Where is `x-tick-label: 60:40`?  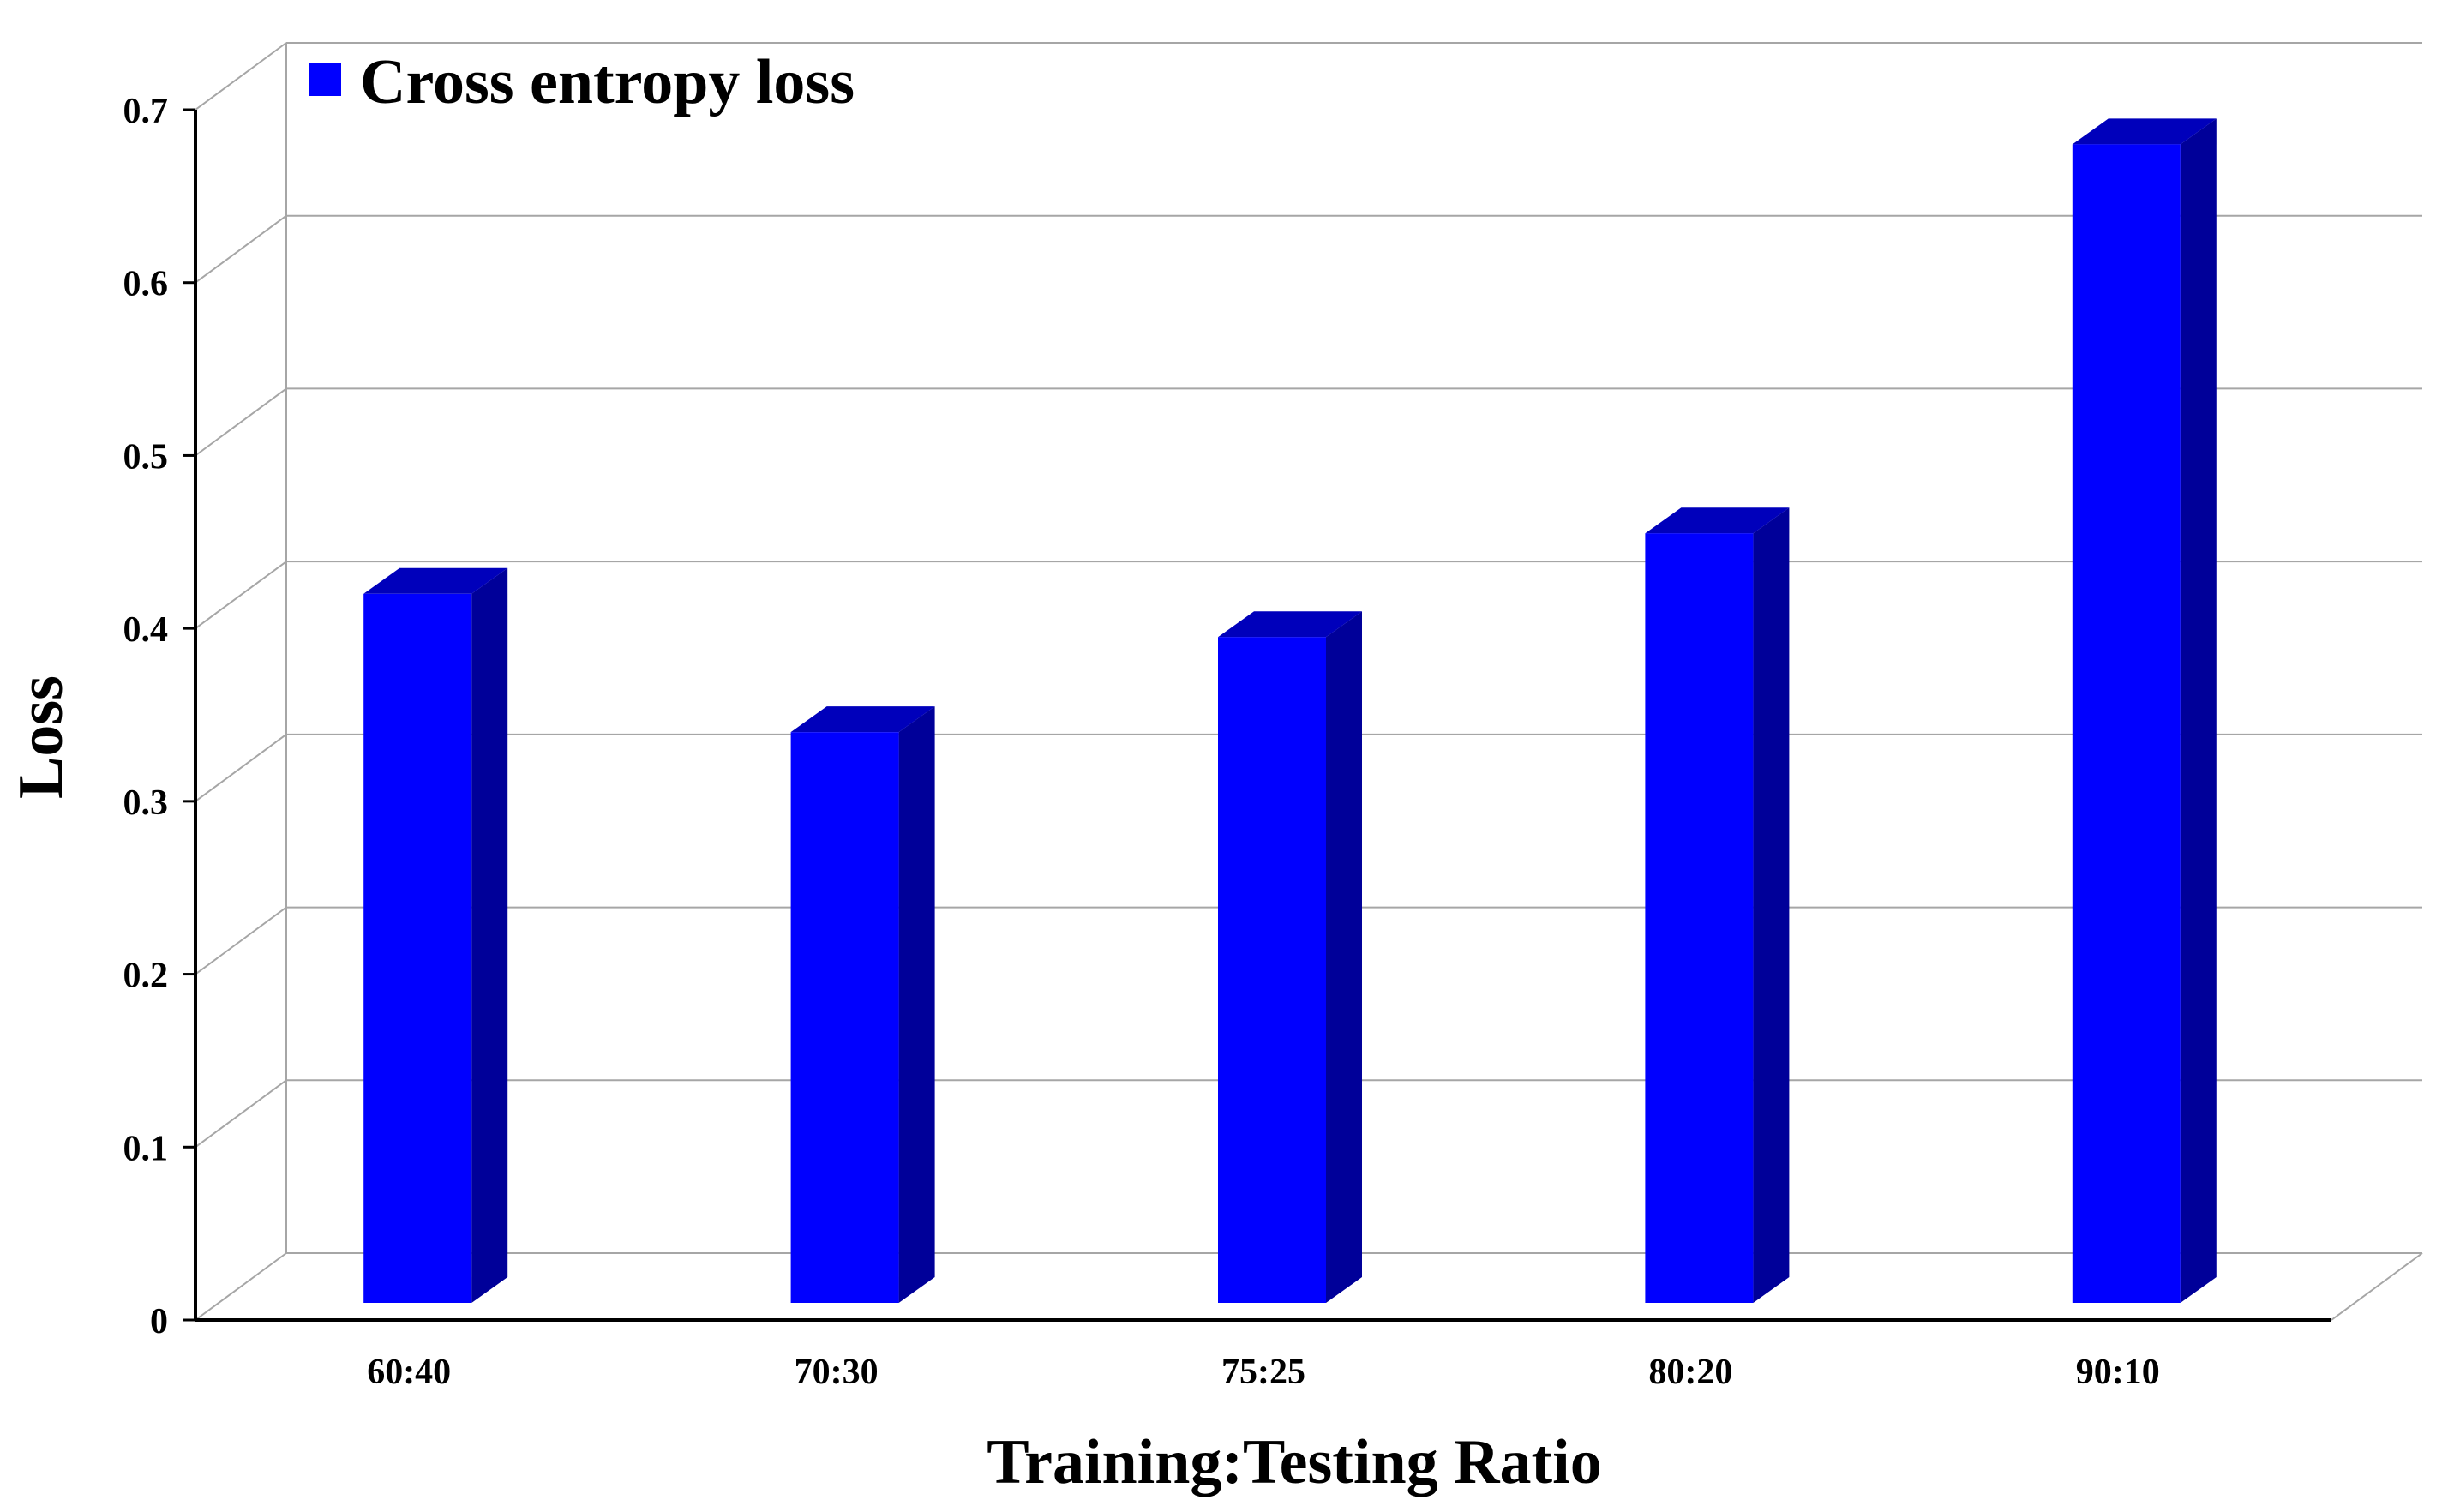 x-tick-label: 60:40 is located at coordinates (409, 1372).